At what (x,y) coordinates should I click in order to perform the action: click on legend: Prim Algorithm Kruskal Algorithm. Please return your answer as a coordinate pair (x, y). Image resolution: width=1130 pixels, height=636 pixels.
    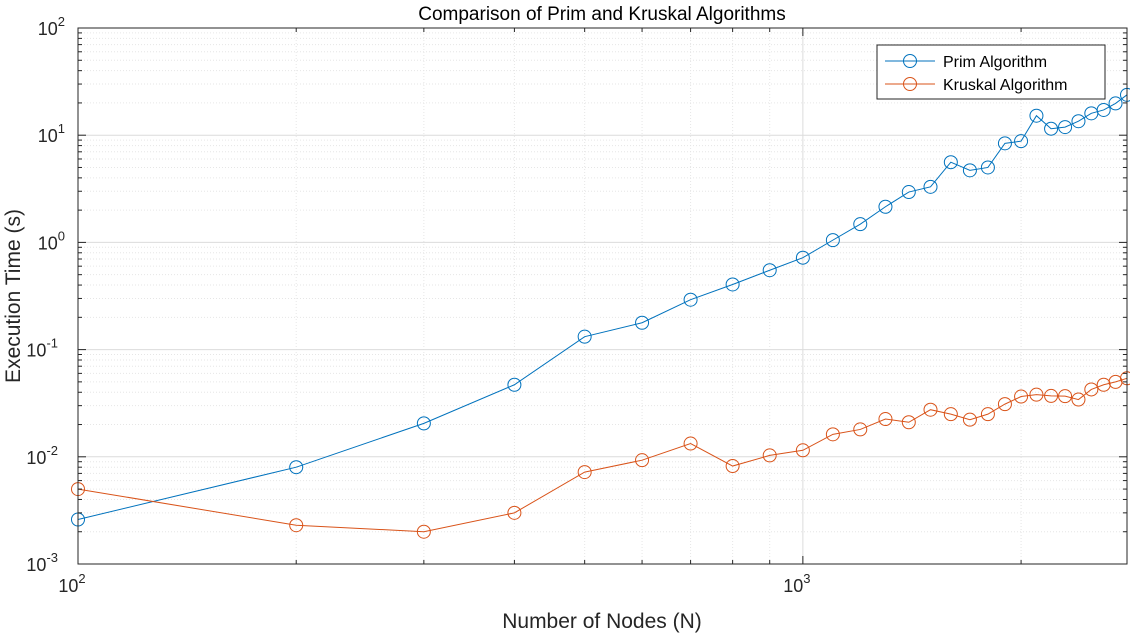
    Looking at the image, I should click on (991, 72).